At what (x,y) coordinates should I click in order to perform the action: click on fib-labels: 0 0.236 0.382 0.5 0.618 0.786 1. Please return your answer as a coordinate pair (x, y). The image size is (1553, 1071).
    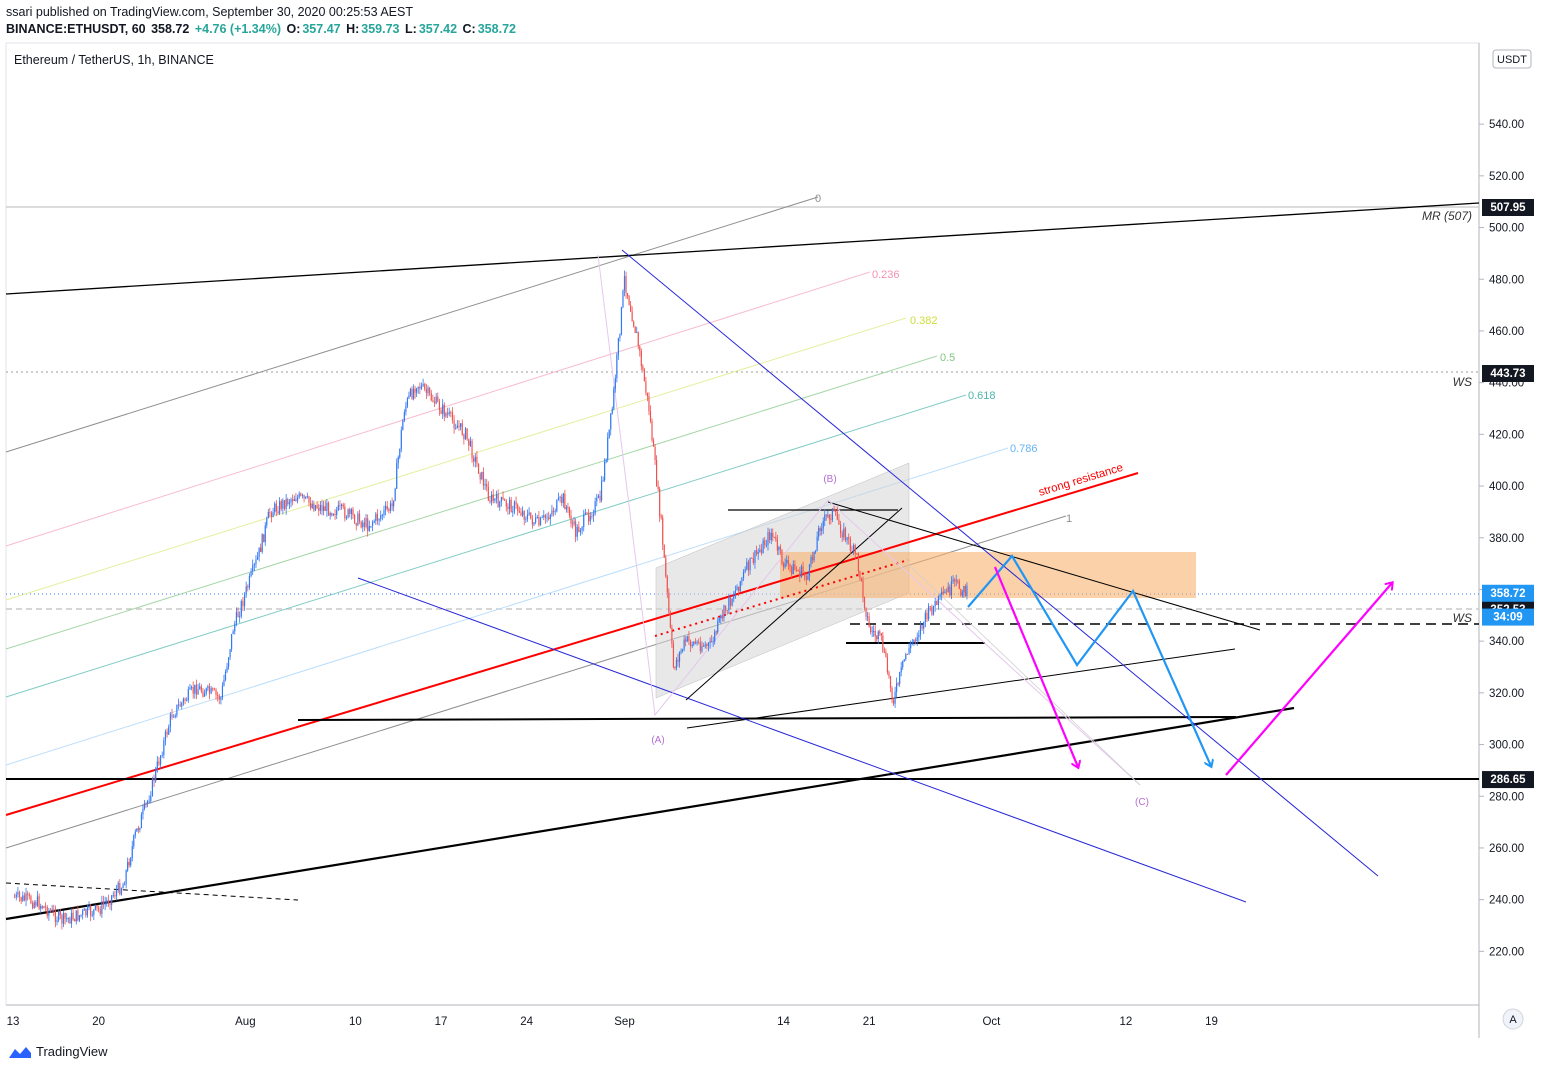
    Looking at the image, I should click on (943, 359).